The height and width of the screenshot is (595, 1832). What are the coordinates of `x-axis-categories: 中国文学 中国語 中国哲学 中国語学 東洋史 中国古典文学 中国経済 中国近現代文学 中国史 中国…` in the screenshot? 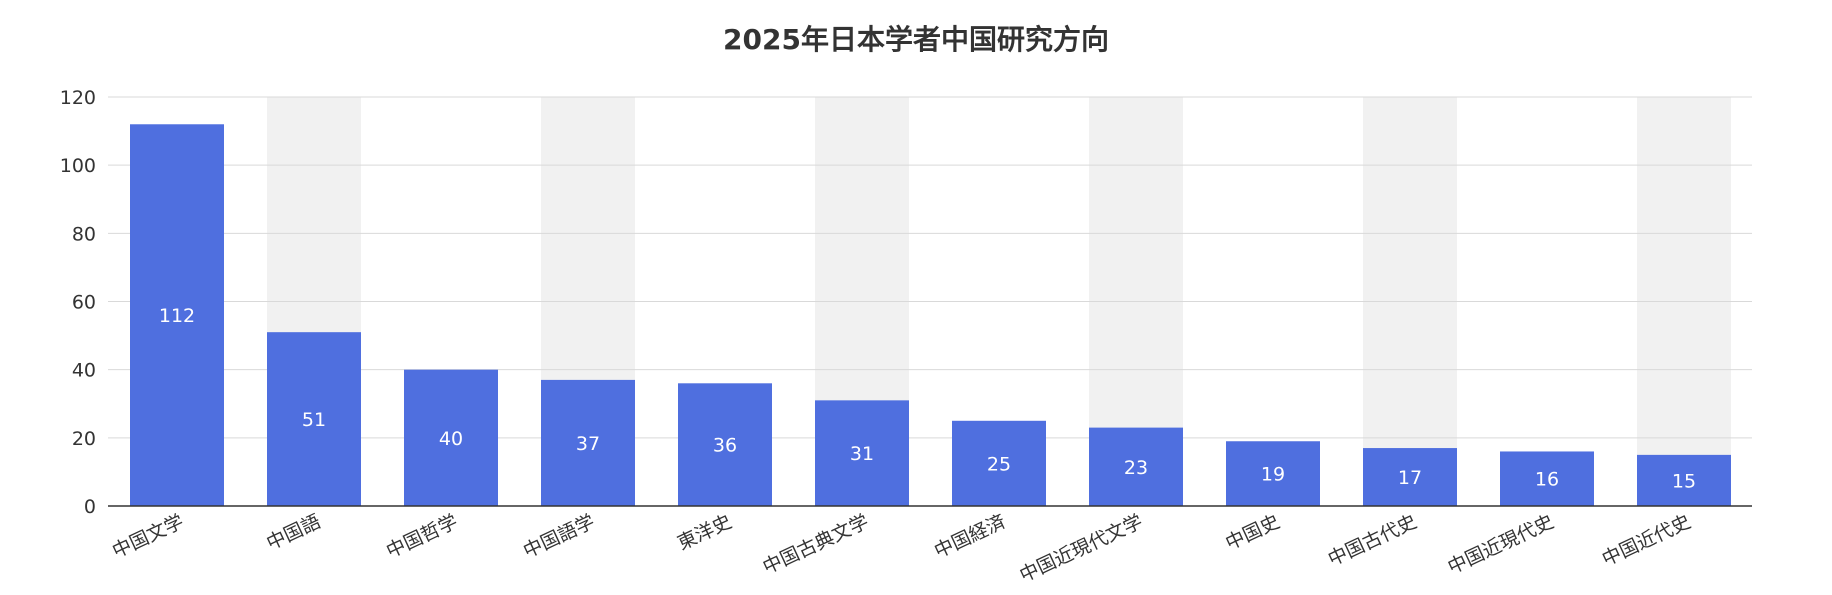 It's located at (901, 549).